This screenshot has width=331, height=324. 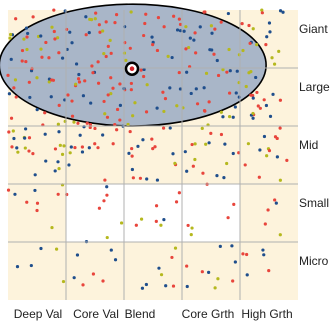 I want to click on x-axis-label: Core Grth, so click(x=208, y=314).